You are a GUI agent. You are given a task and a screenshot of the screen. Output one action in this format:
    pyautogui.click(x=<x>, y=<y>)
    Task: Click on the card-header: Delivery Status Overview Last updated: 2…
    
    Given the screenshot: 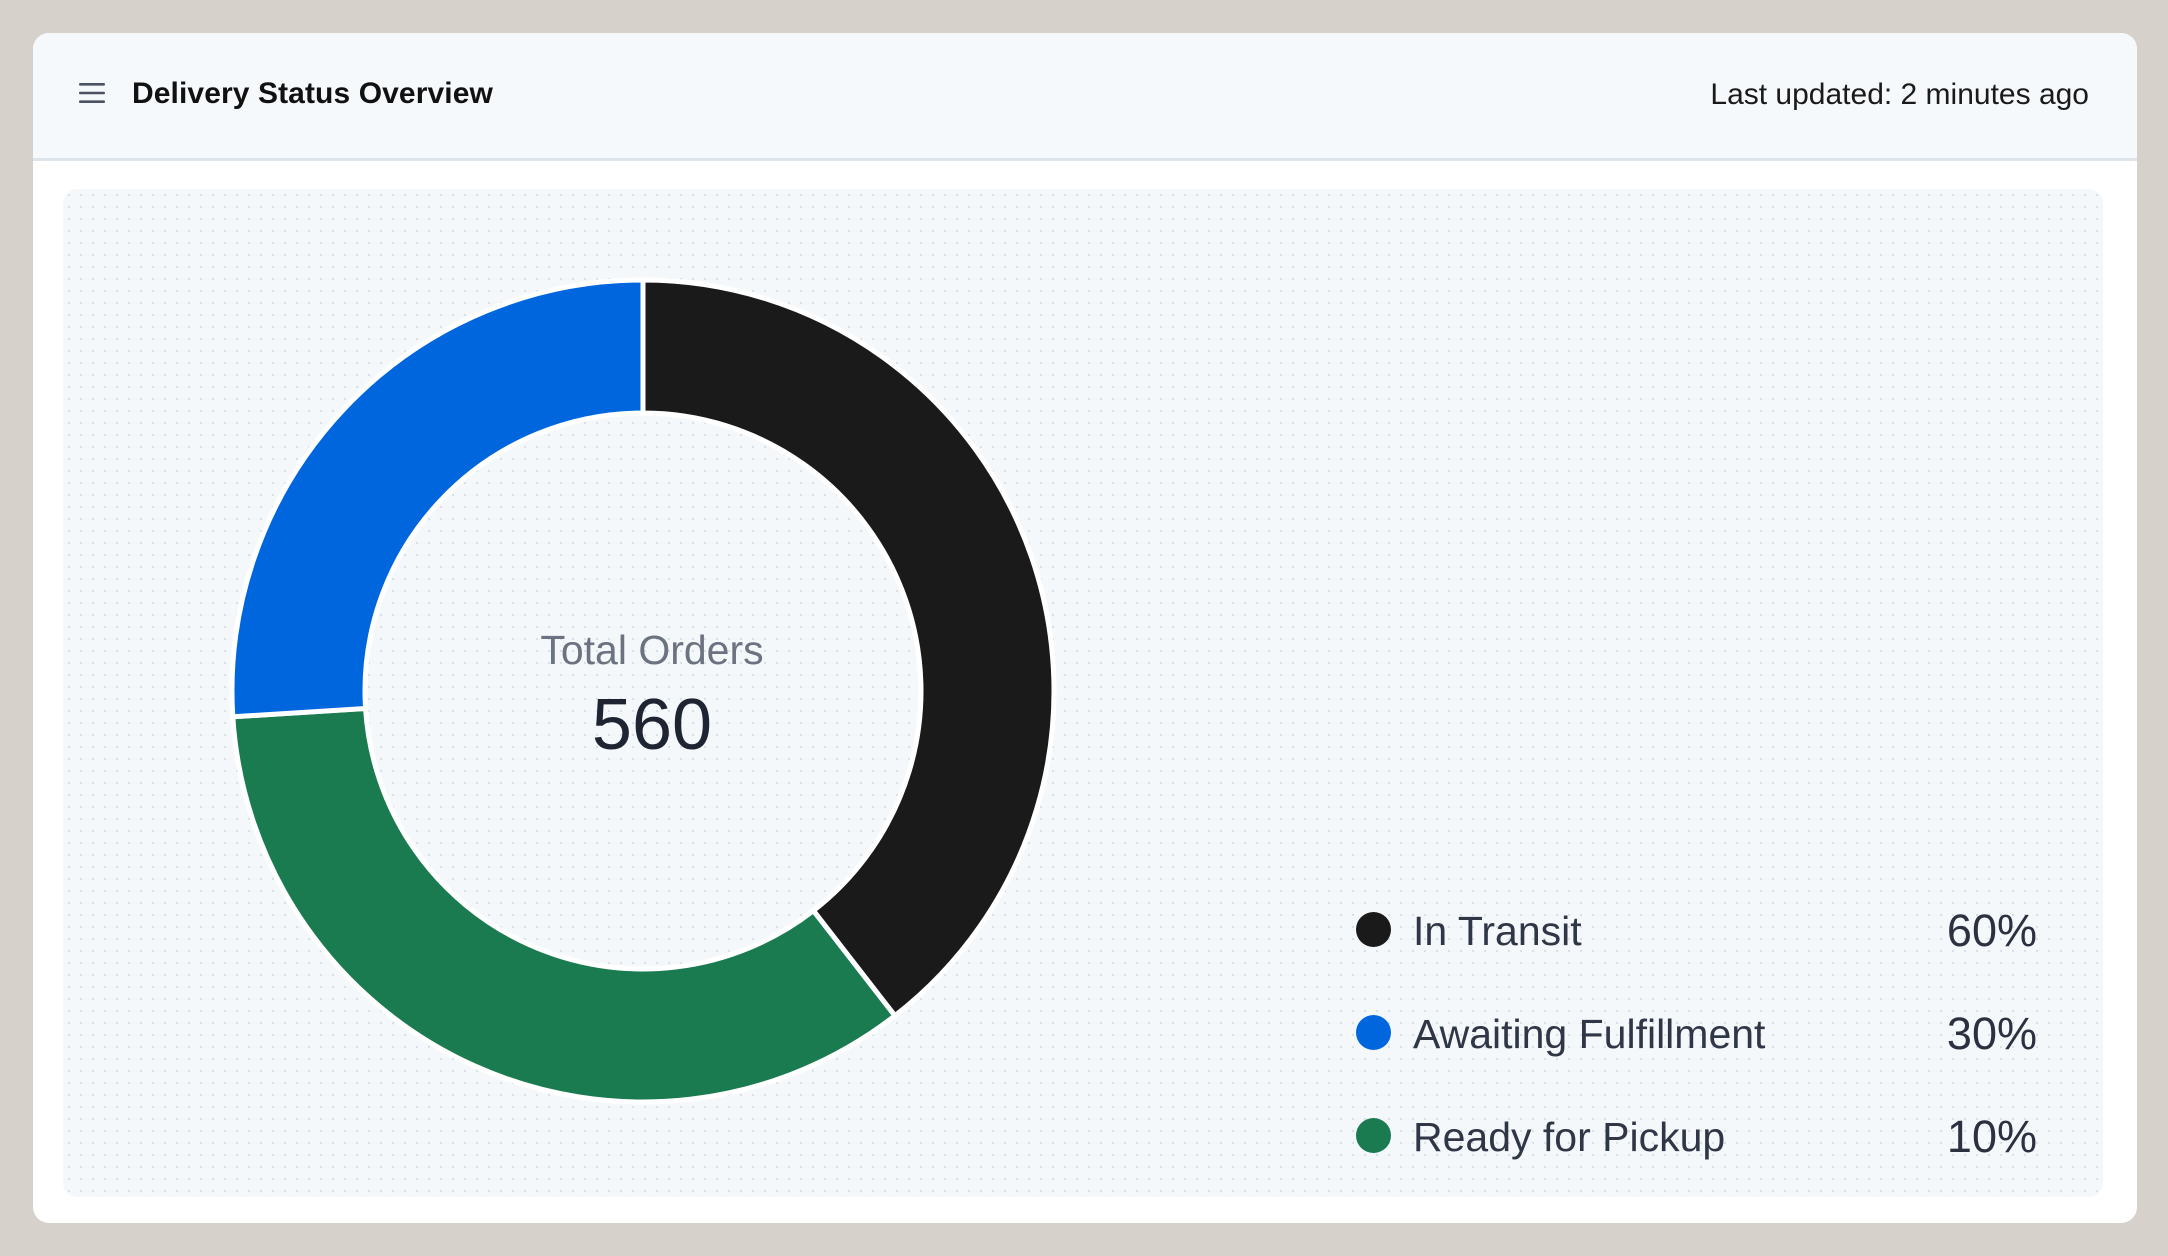 What is the action you would take?
    pyautogui.click(x=1085, y=97)
    